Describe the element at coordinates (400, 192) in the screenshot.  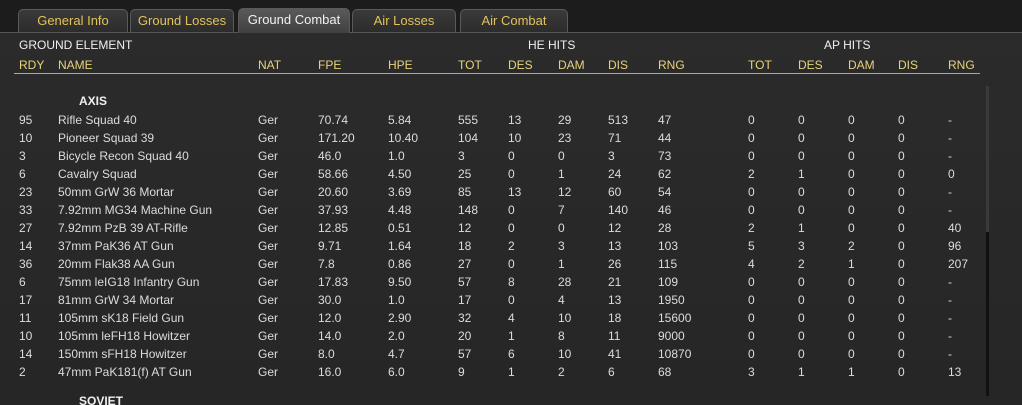
I see `cell: 3.69` at that location.